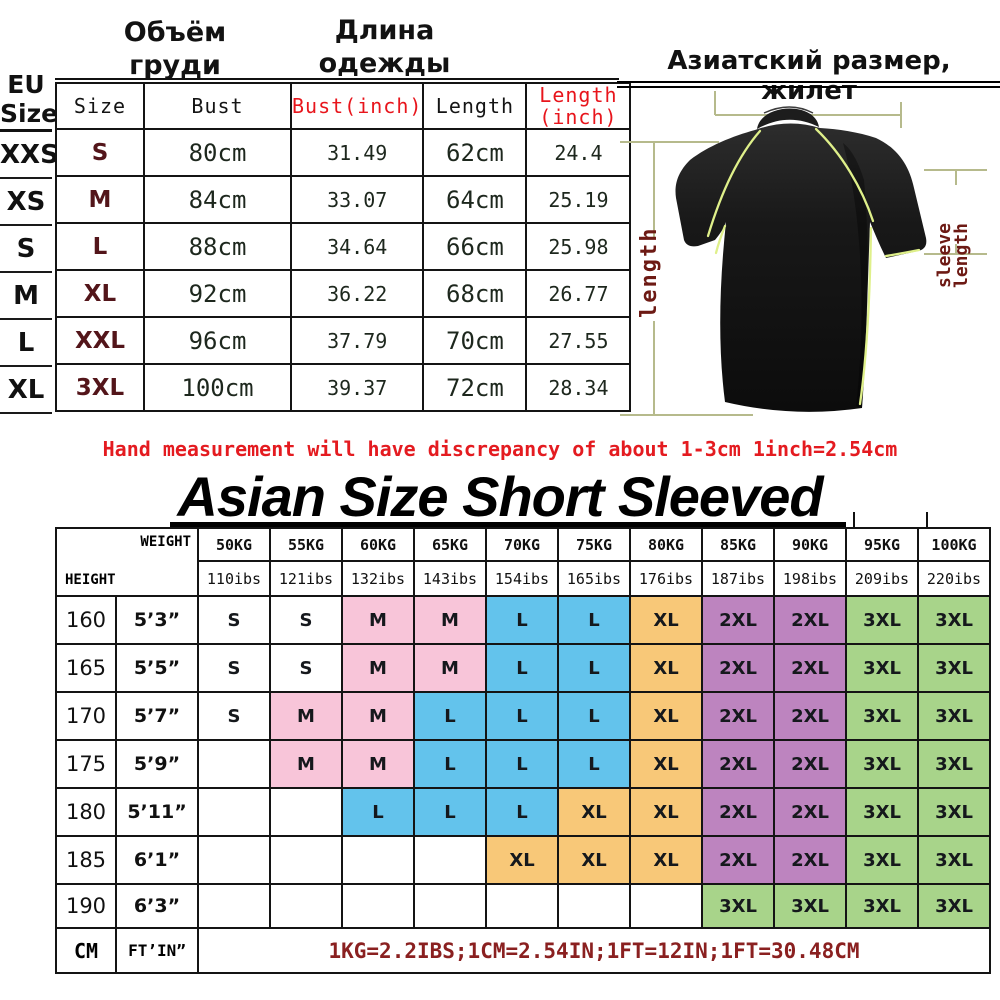 The width and height of the screenshot is (1000, 1000). What do you see at coordinates (523, 906) in the screenshot?
I see `matrix-row: 190 6’3” 3XL 3XL 3XL 3XL` at bounding box center [523, 906].